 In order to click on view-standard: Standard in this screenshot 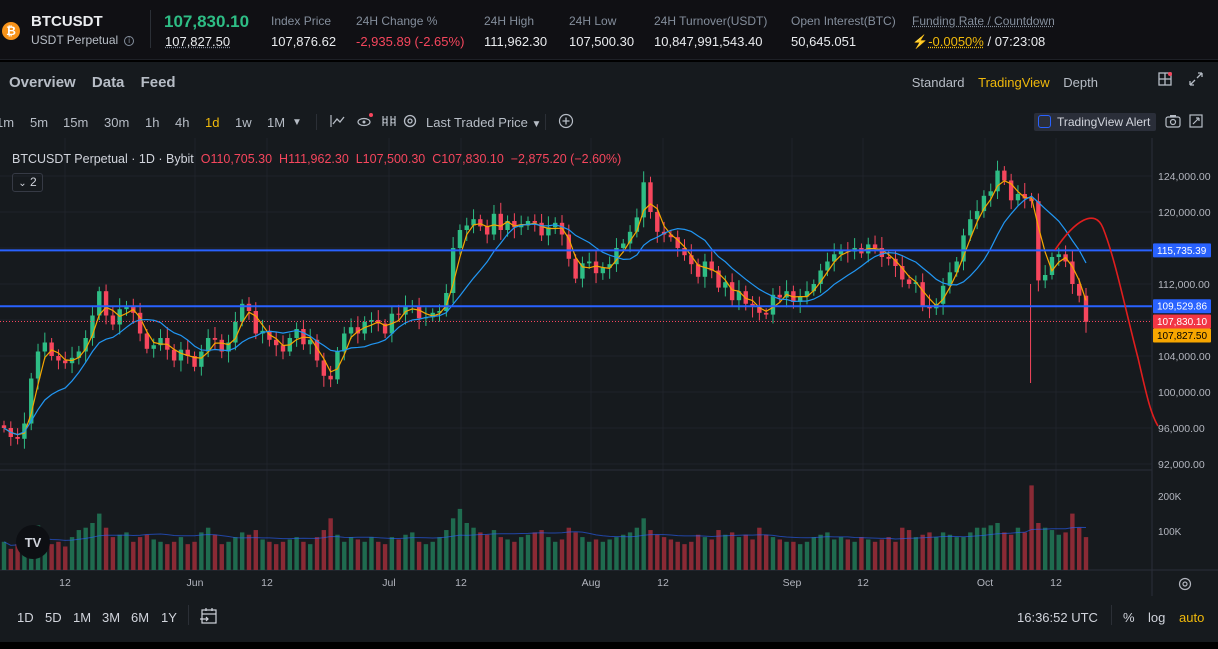, I will do `click(938, 82)`.